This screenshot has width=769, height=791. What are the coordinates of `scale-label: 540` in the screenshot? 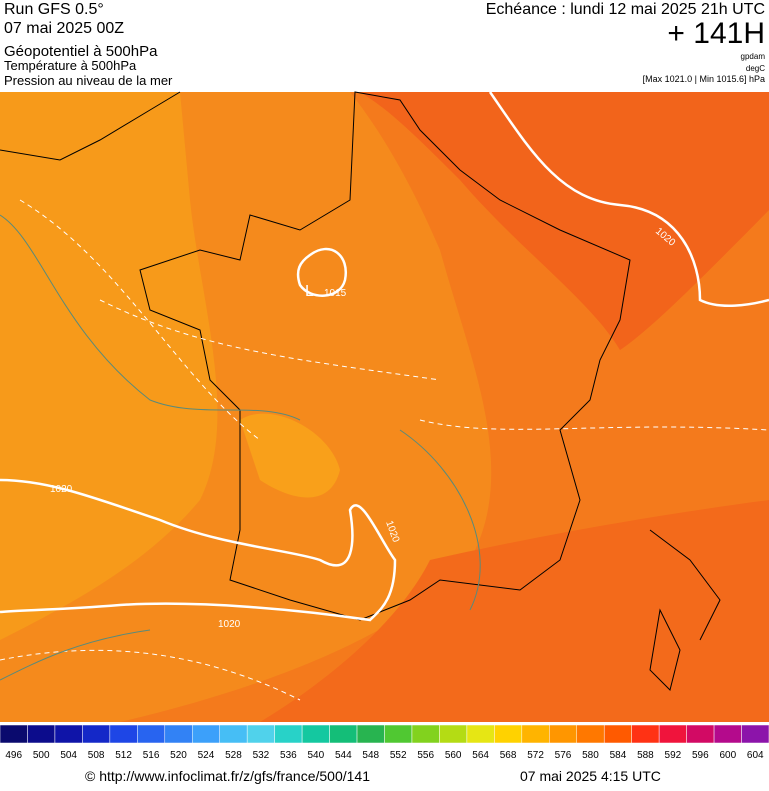 It's located at (315, 755).